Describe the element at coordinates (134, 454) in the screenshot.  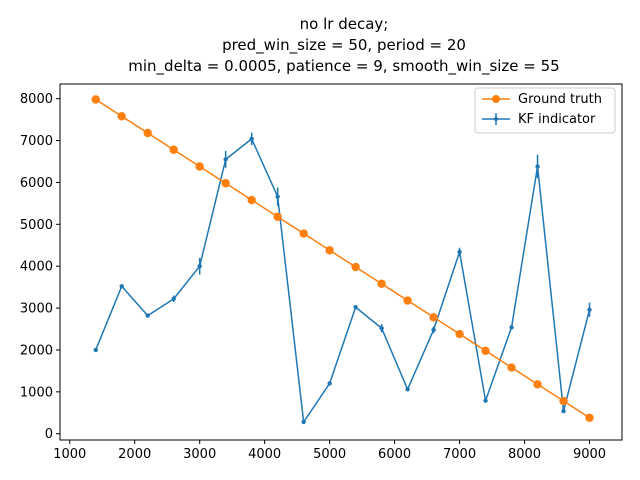
I see `x-tick-label: 2000` at that location.